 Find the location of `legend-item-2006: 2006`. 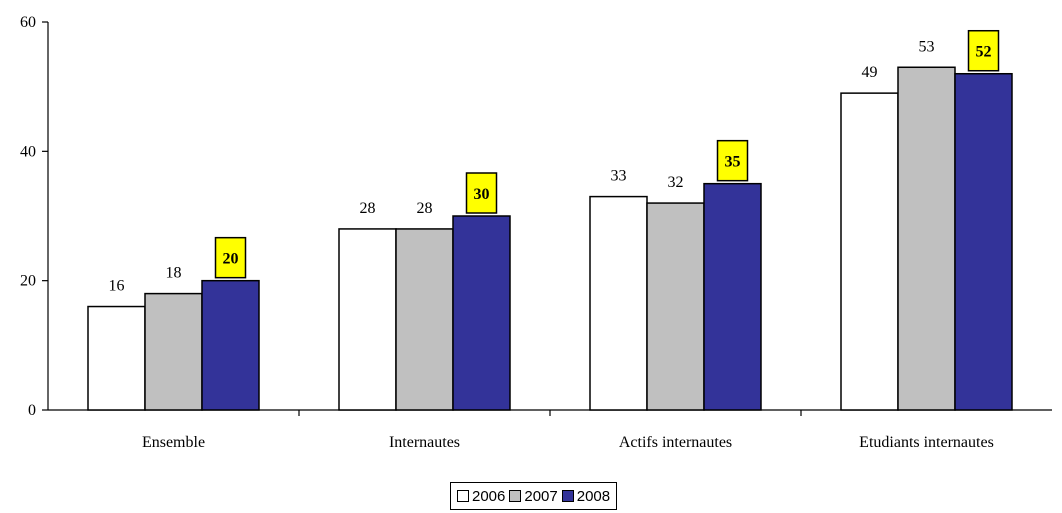

legend-item-2006: 2006 is located at coordinates (481, 496).